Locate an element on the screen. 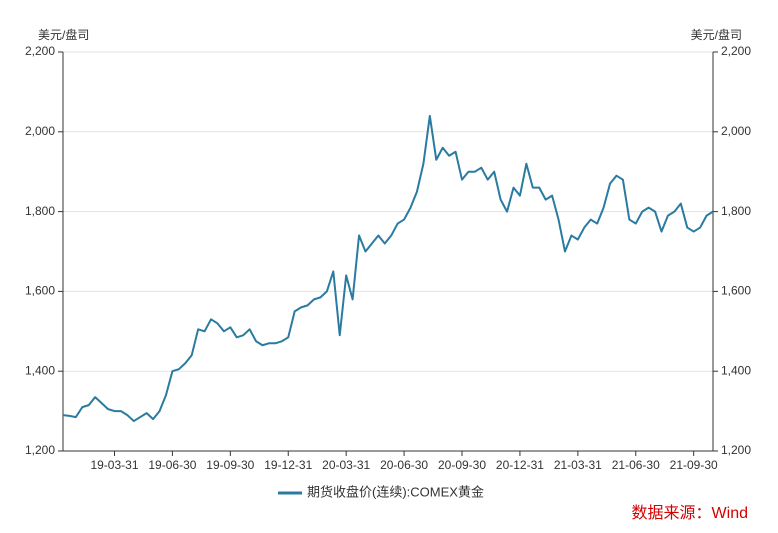 This screenshot has height=533, width=778. x-tick-label: 19-12-31 is located at coordinates (288, 465).